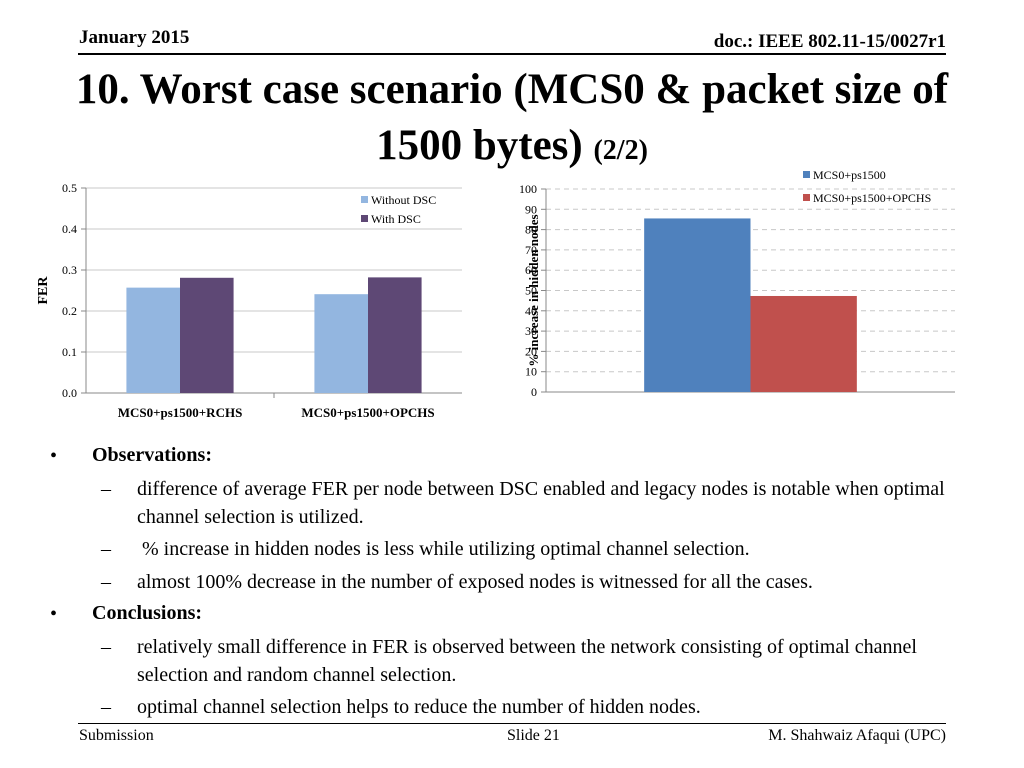  Describe the element at coordinates (531, 291) in the screenshot. I see `y-tick-label: 50` at that location.